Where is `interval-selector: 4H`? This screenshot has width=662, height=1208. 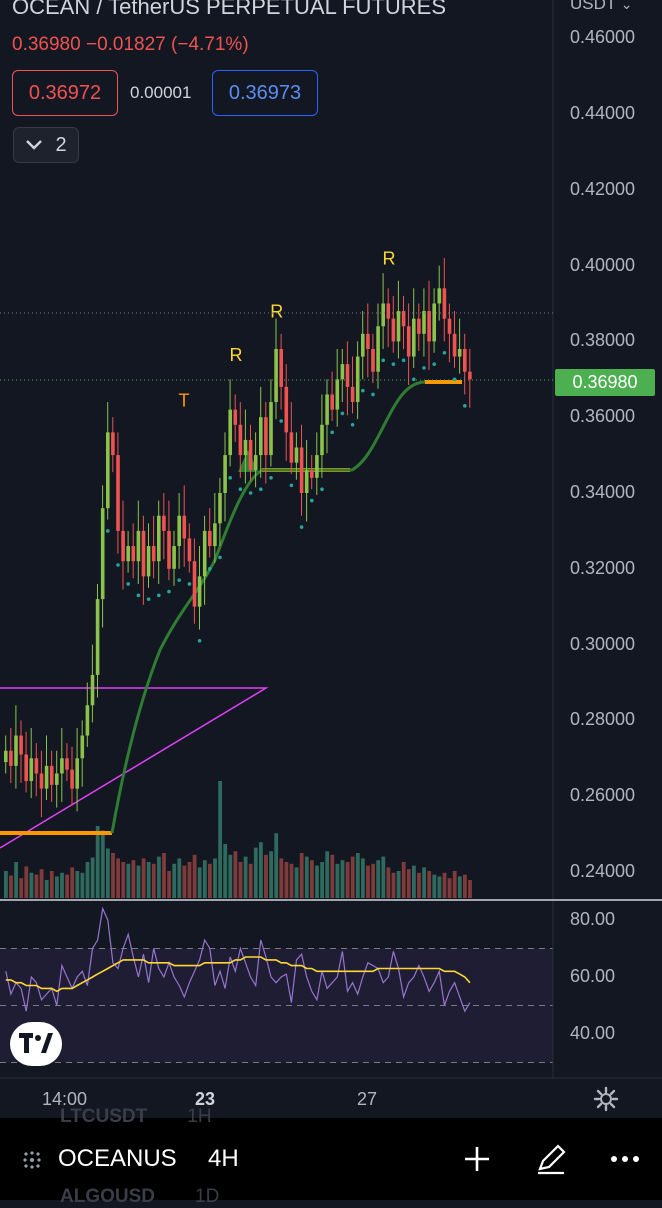 interval-selector: 4H is located at coordinates (223, 1158).